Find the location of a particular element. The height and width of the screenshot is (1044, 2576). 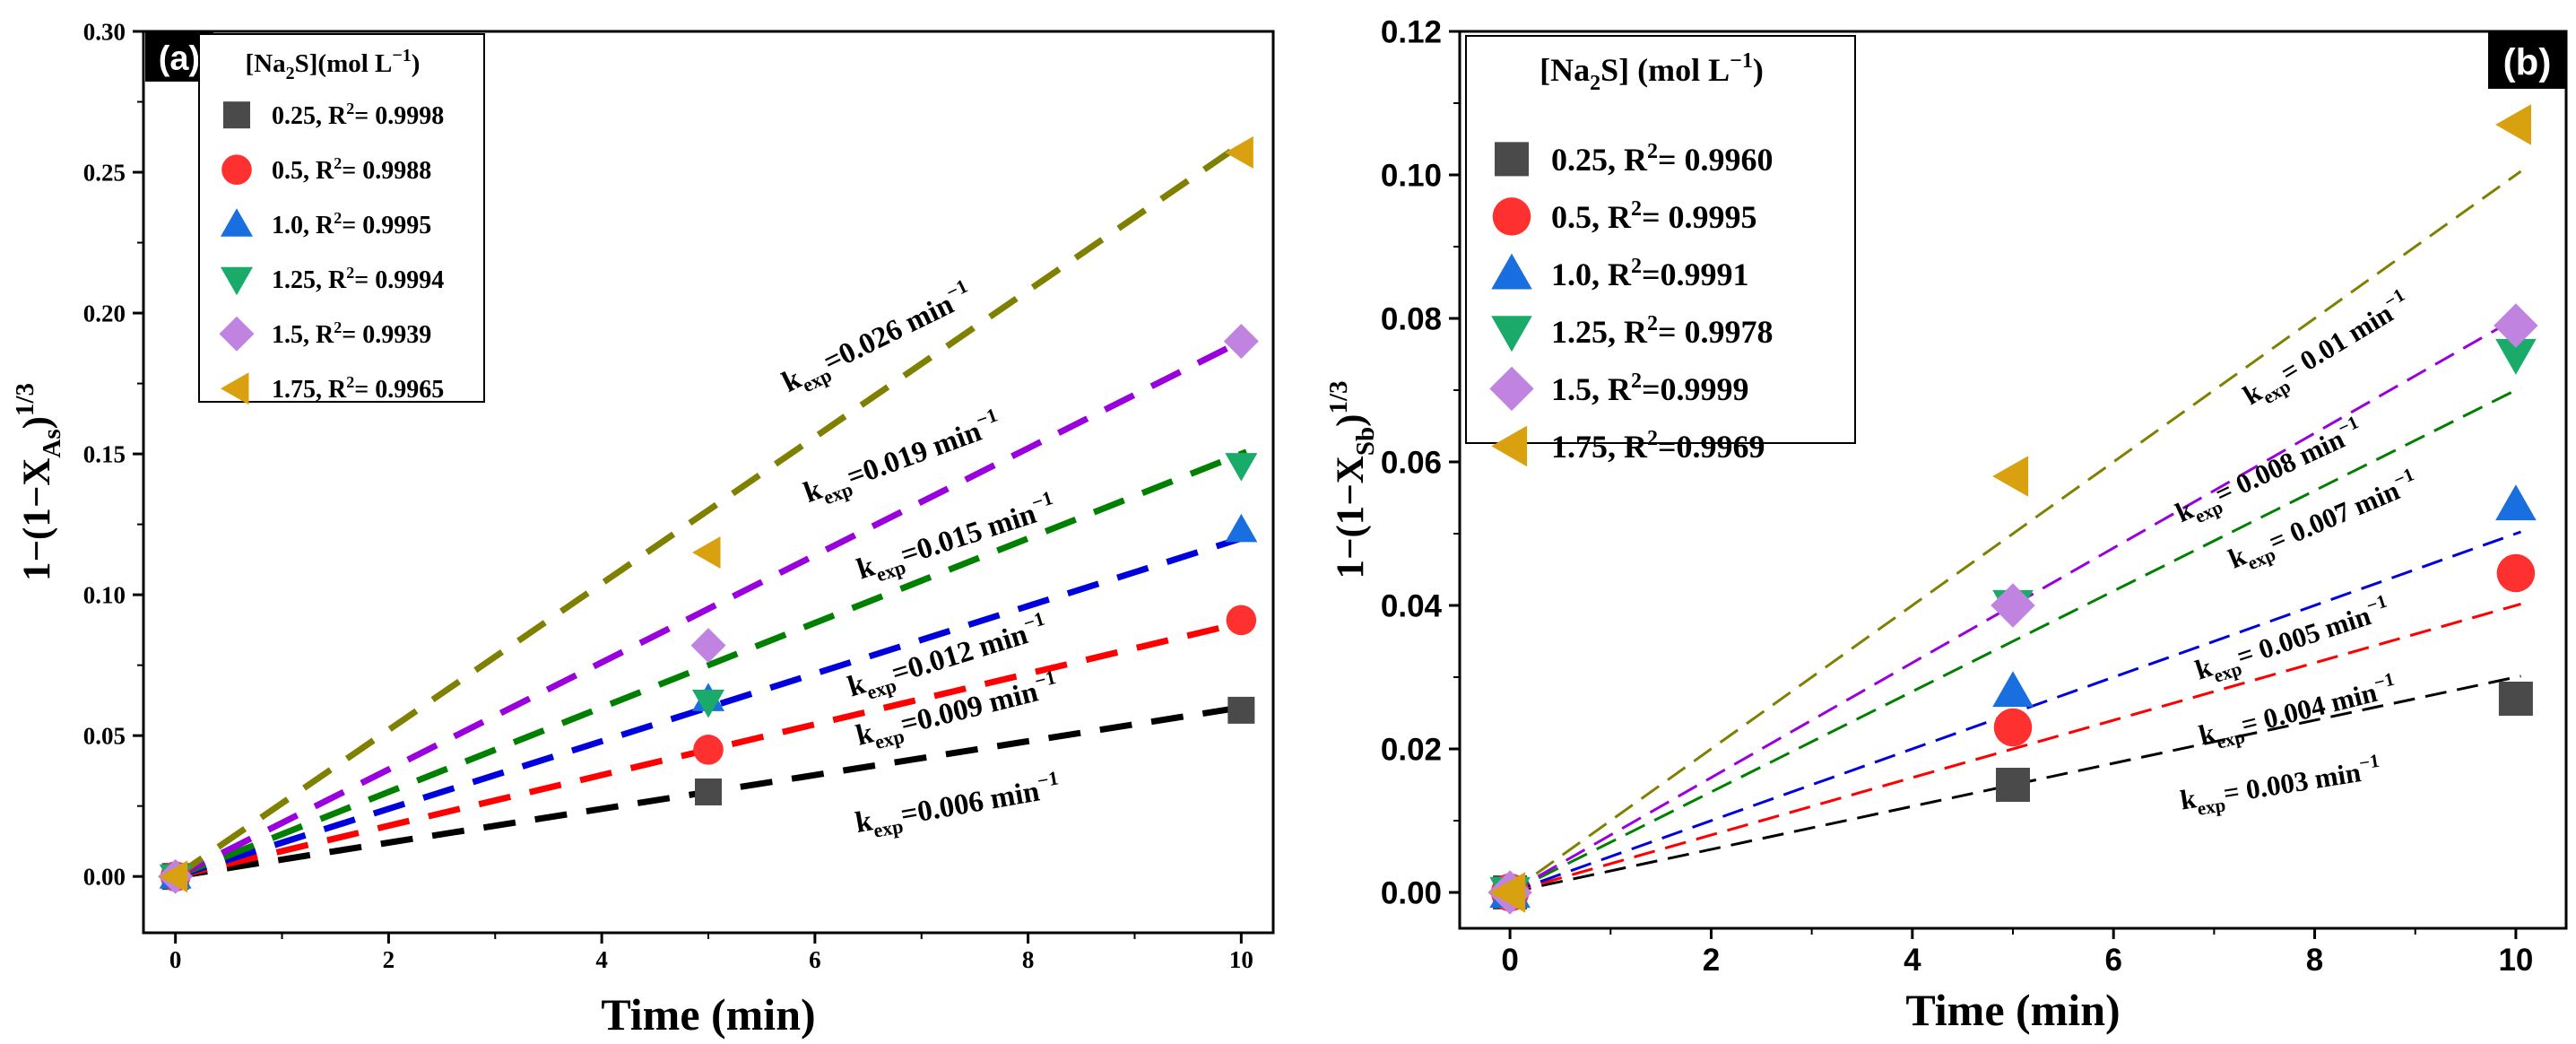

legend-entry-r2: =0.9969 is located at coordinates (1711, 447).